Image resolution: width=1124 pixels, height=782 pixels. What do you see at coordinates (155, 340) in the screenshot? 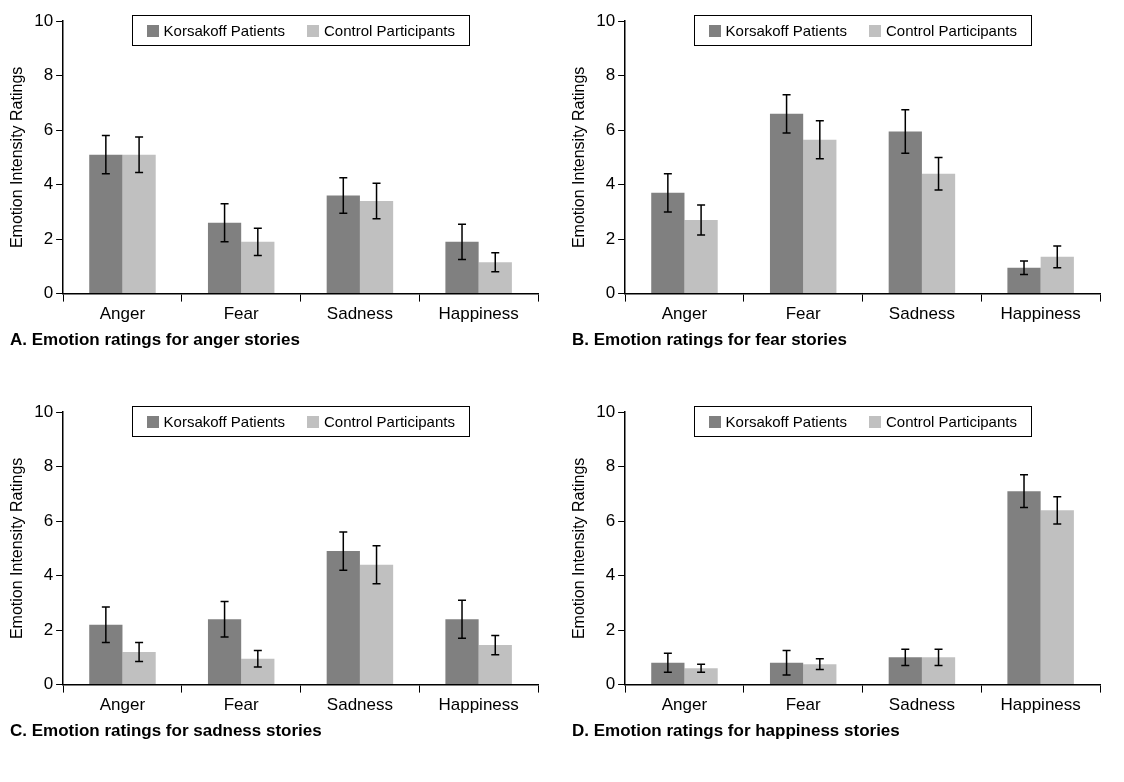
I see `text: A. Emotion ratings for anger stories` at bounding box center [155, 340].